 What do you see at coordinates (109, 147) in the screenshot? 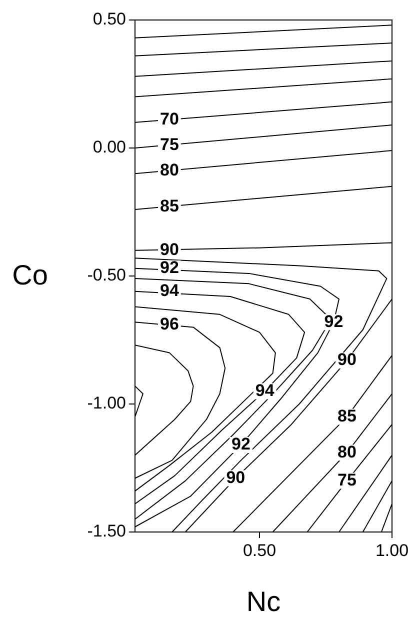
I see `y-tick-label: 0.00` at bounding box center [109, 147].